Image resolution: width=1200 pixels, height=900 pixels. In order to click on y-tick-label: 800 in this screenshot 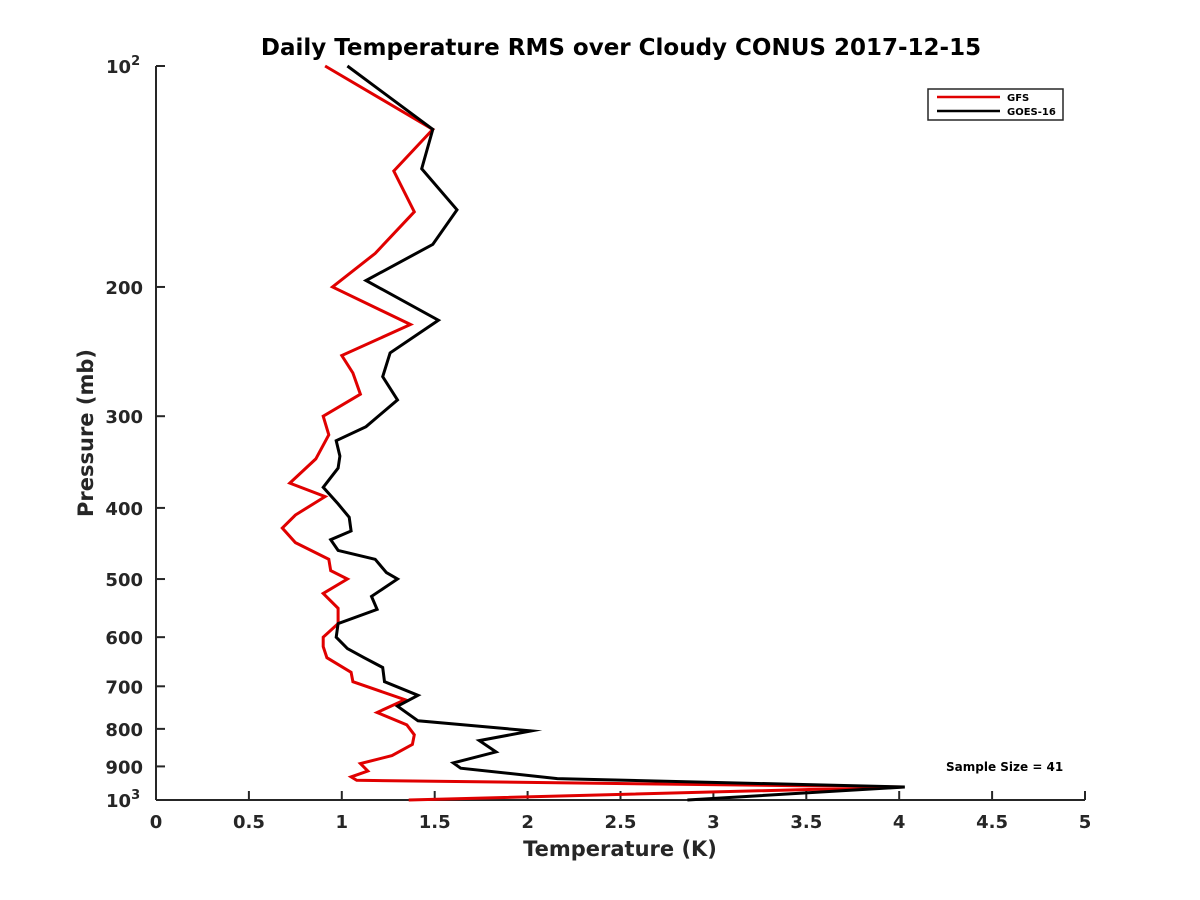, I will do `click(124, 730)`.